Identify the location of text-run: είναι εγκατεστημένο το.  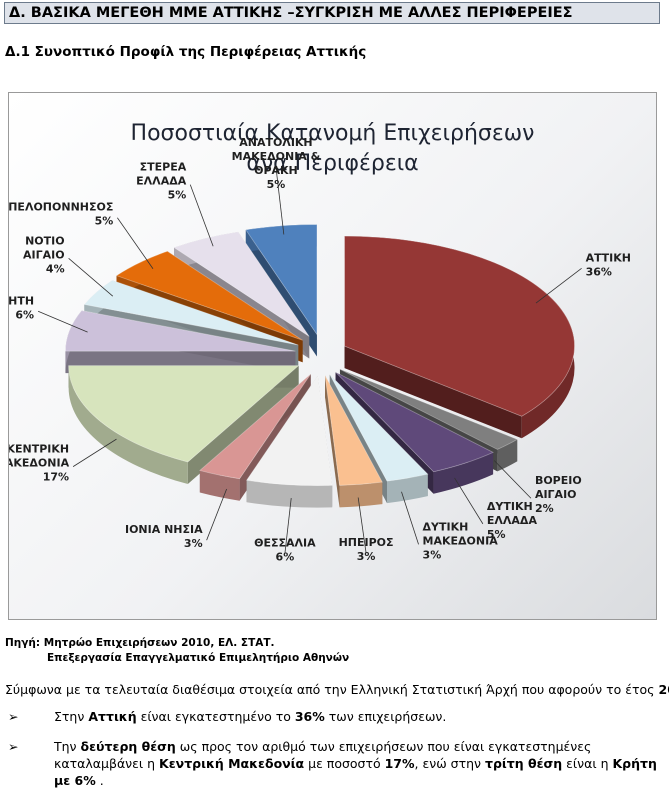
(216, 716).